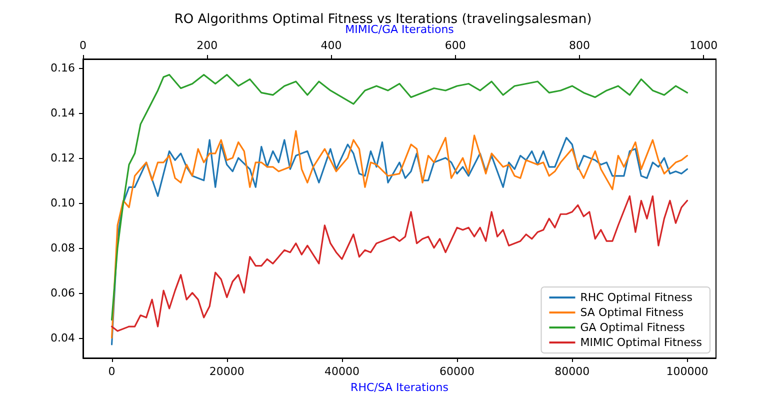 The image size is (766, 417). What do you see at coordinates (399, 29) in the screenshot?
I see `x2-axis-title: MIMIC/GA Iterations` at bounding box center [399, 29].